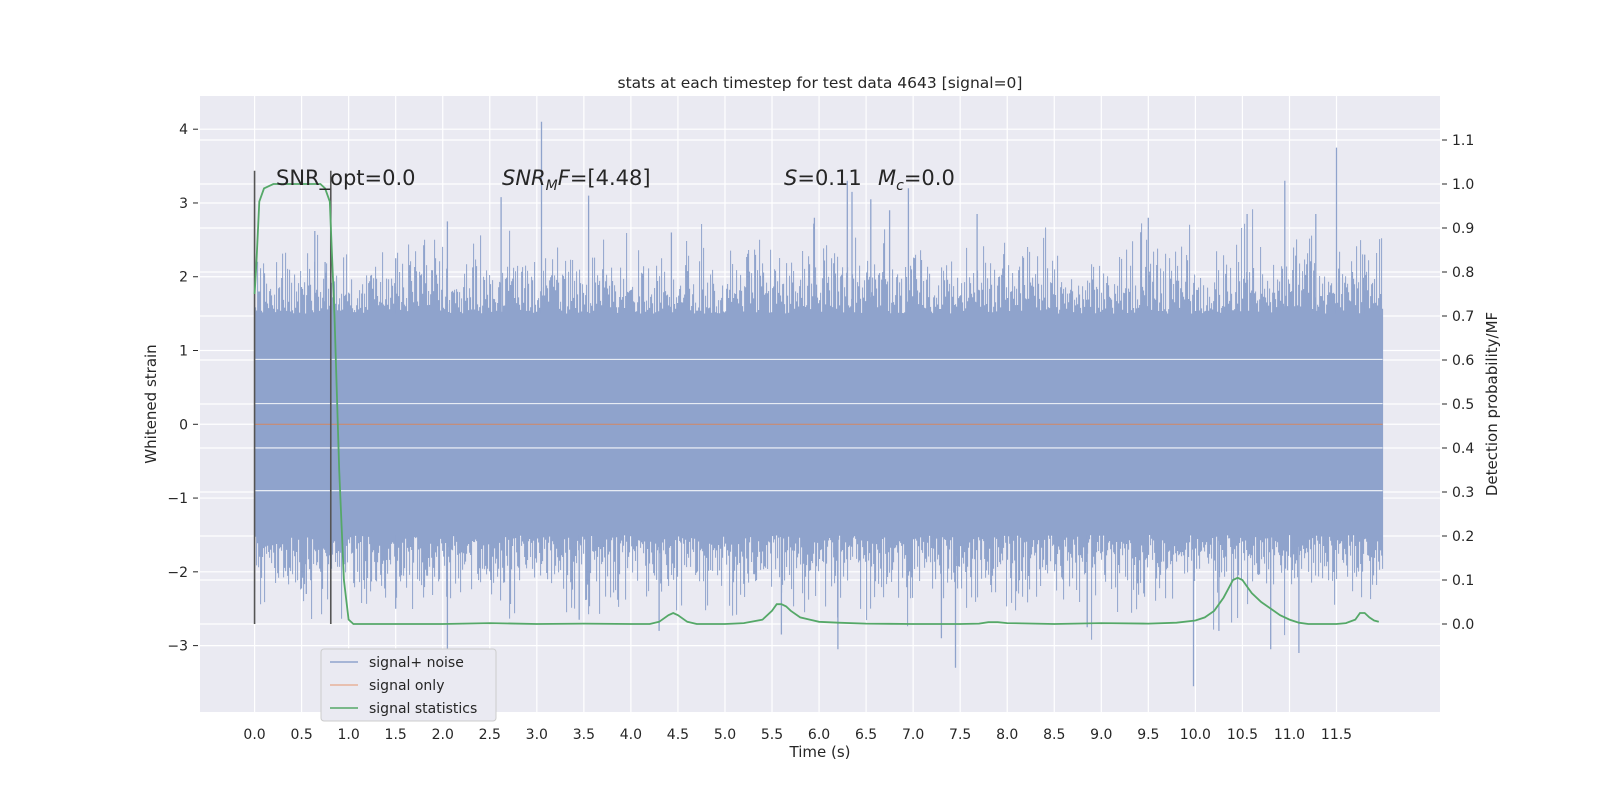 Image resolution: width=1600 pixels, height=800 pixels. I want to click on x-tick-label: 4.5, so click(678, 735).